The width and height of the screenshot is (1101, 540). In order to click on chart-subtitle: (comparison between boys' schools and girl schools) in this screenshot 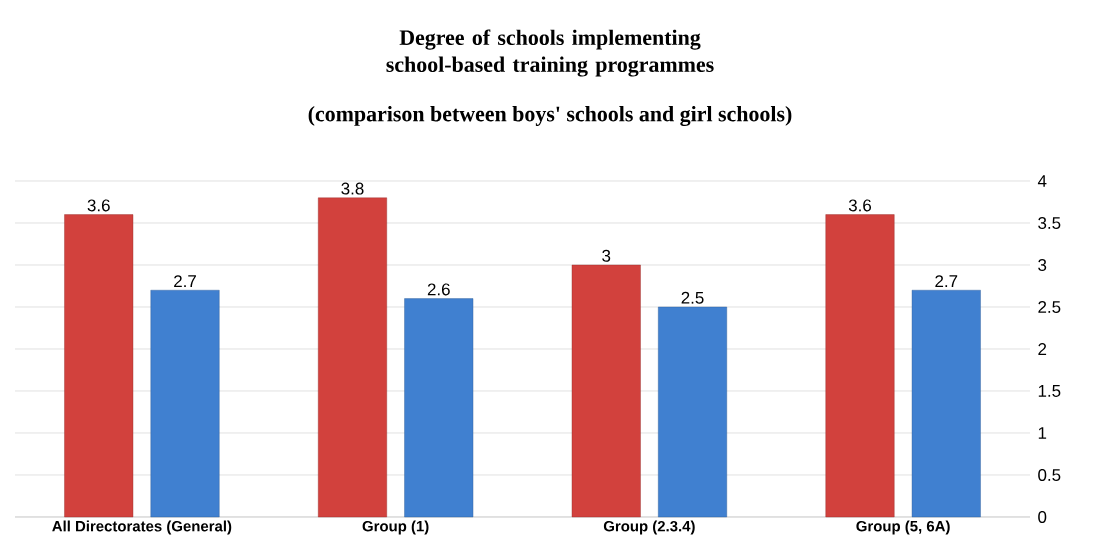, I will do `click(550, 116)`.